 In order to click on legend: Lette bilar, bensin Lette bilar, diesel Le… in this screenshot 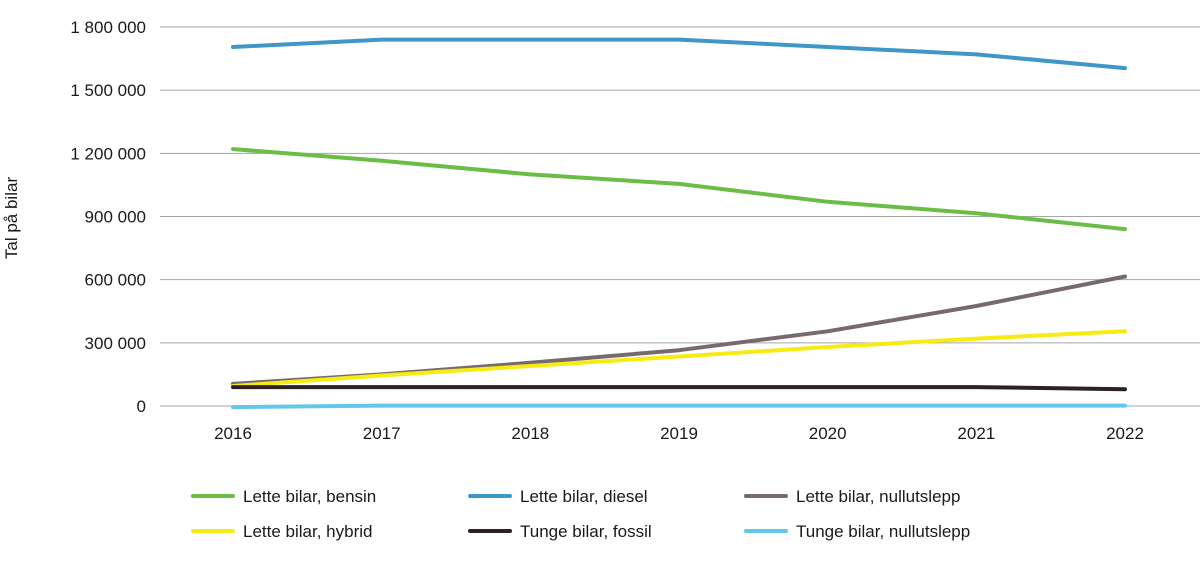, I will do `click(580, 514)`.